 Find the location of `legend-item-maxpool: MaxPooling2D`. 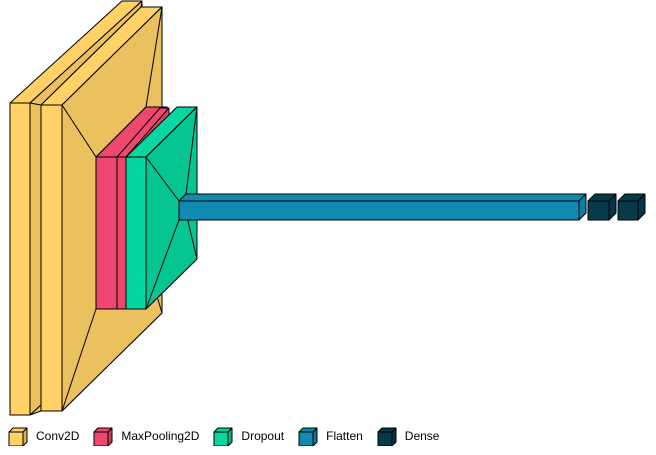

legend-item-maxpool: MaxPooling2D is located at coordinates (146, 436).